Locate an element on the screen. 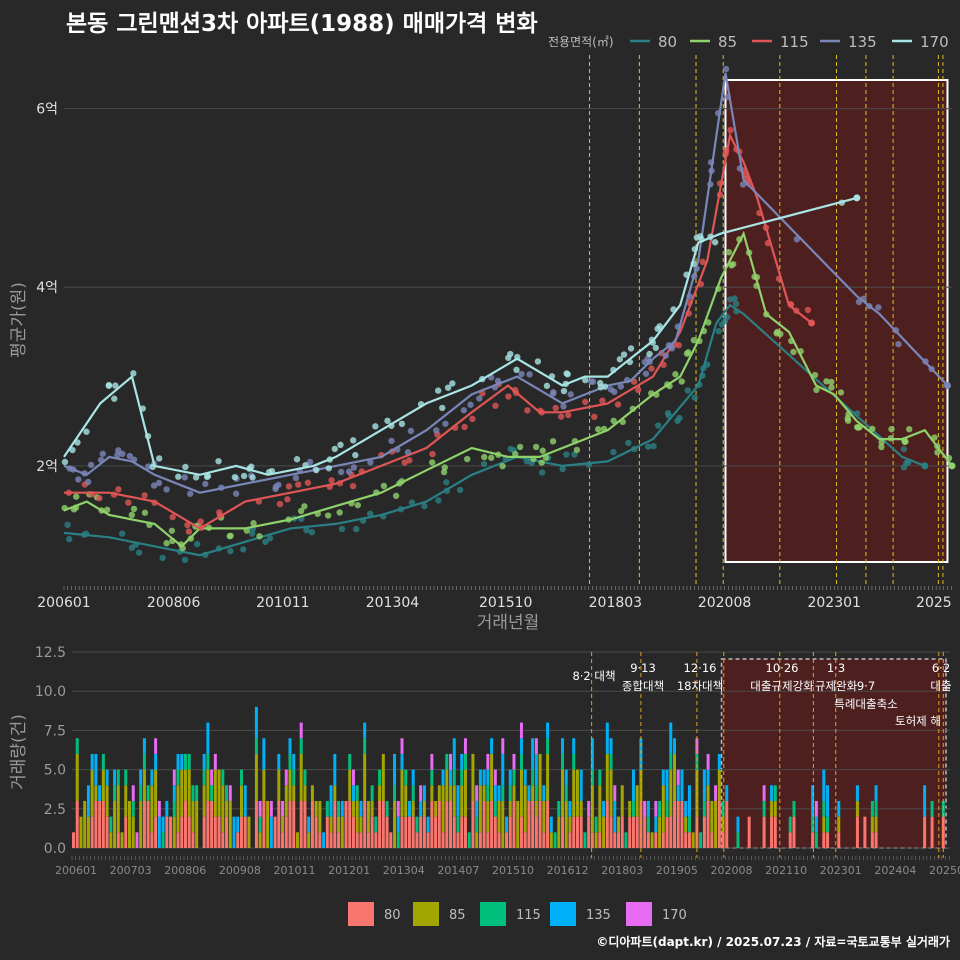  legend-label-80: 80 is located at coordinates (667, 42).